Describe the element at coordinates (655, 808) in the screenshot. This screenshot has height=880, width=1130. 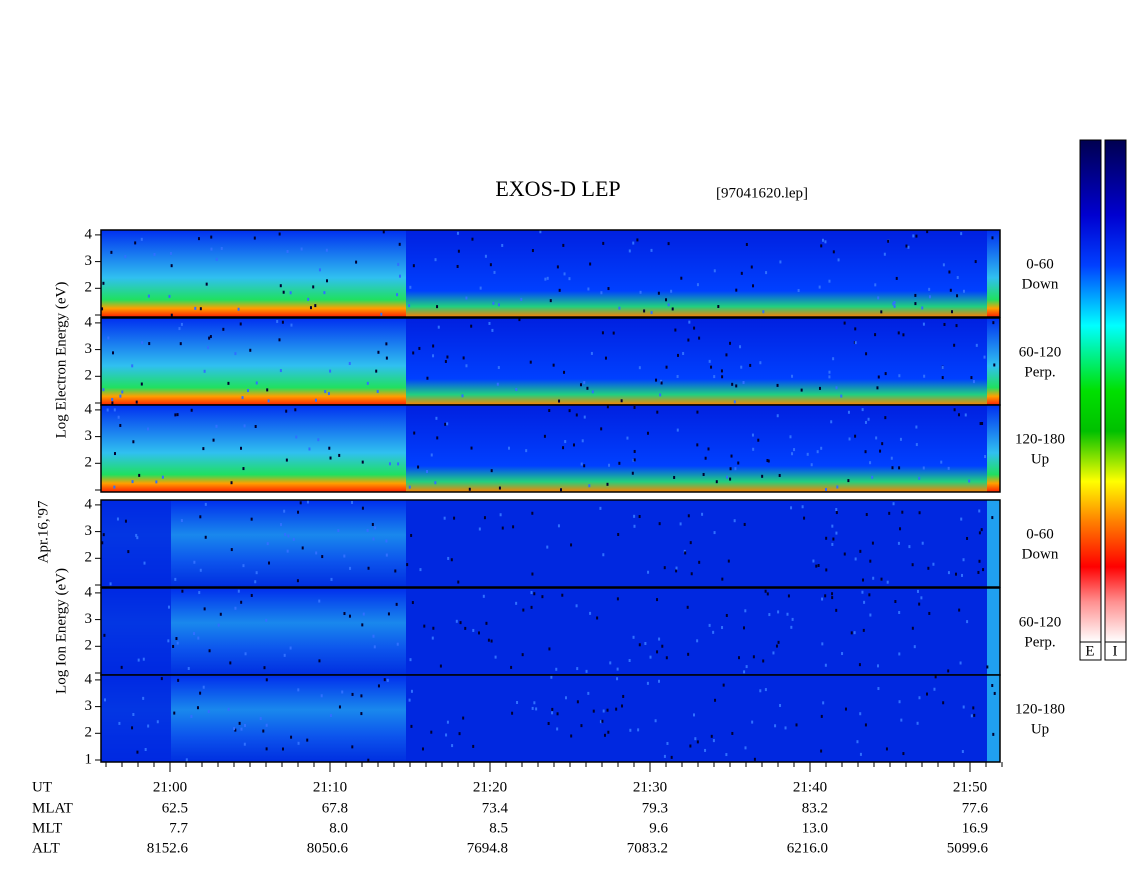
I see `row-value: 79.3` at that location.